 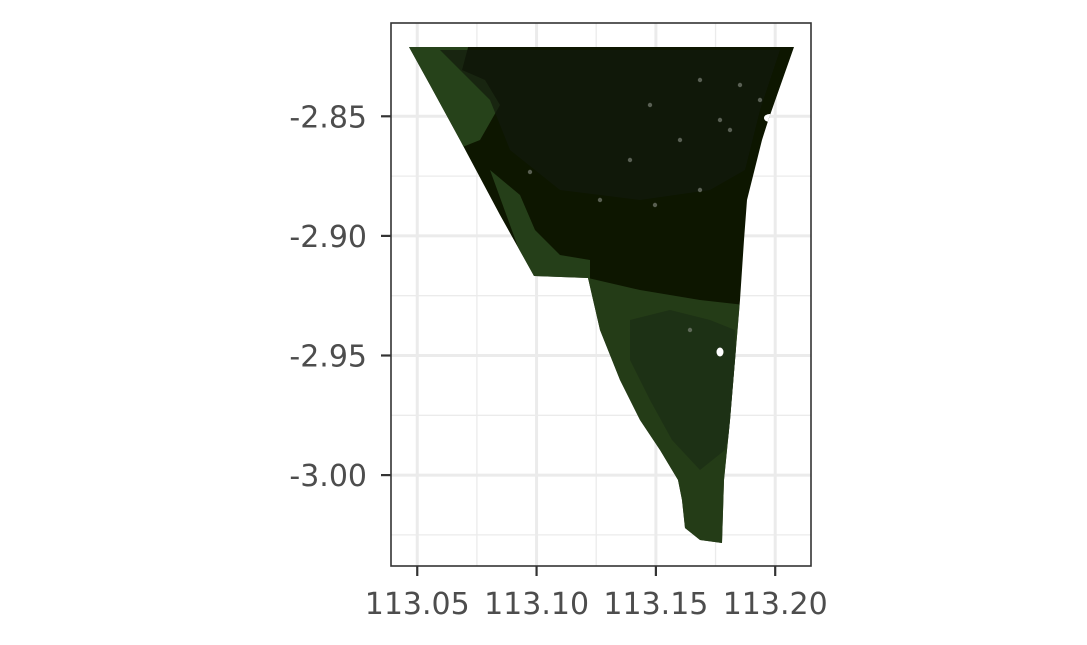 What do you see at coordinates (417, 604) in the screenshot?
I see `x-tick-label: 113.05` at bounding box center [417, 604].